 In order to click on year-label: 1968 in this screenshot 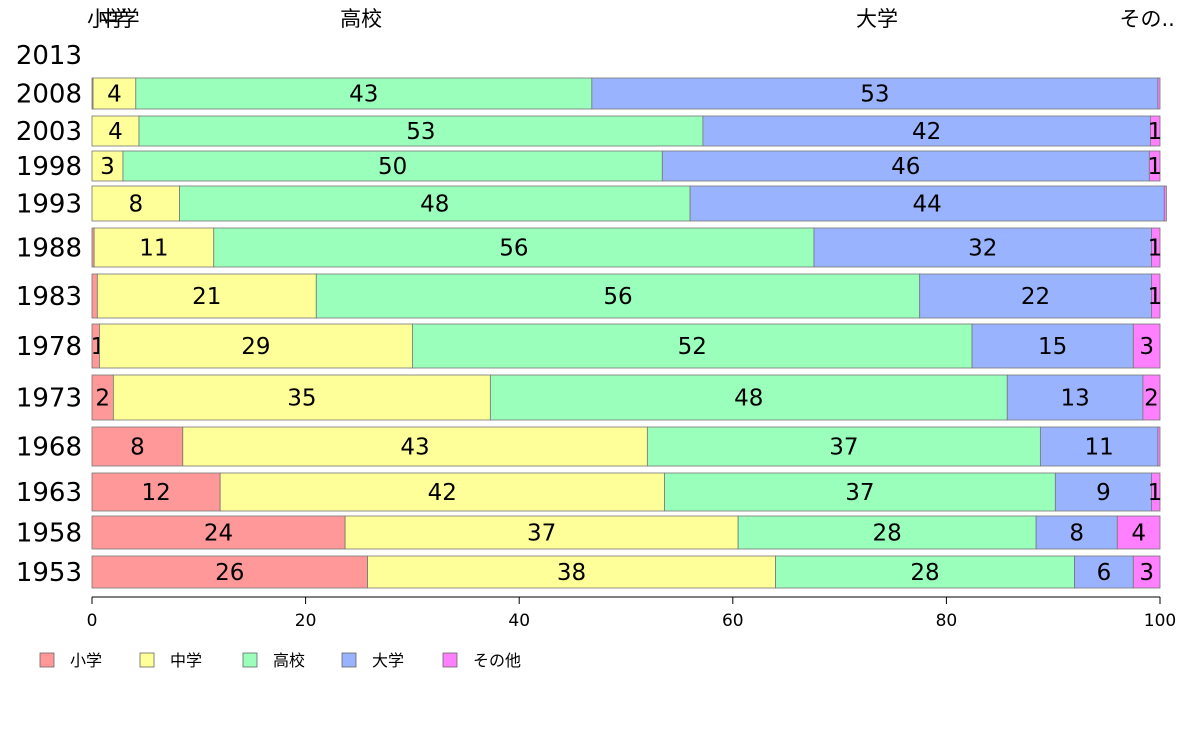, I will do `click(49, 448)`.